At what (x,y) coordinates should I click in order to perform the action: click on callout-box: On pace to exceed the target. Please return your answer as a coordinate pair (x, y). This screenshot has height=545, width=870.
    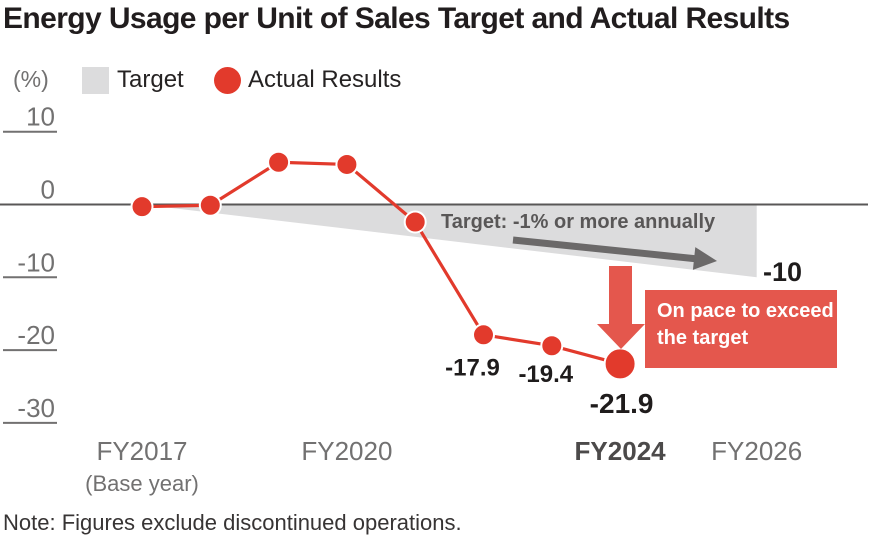
    Looking at the image, I should click on (741, 329).